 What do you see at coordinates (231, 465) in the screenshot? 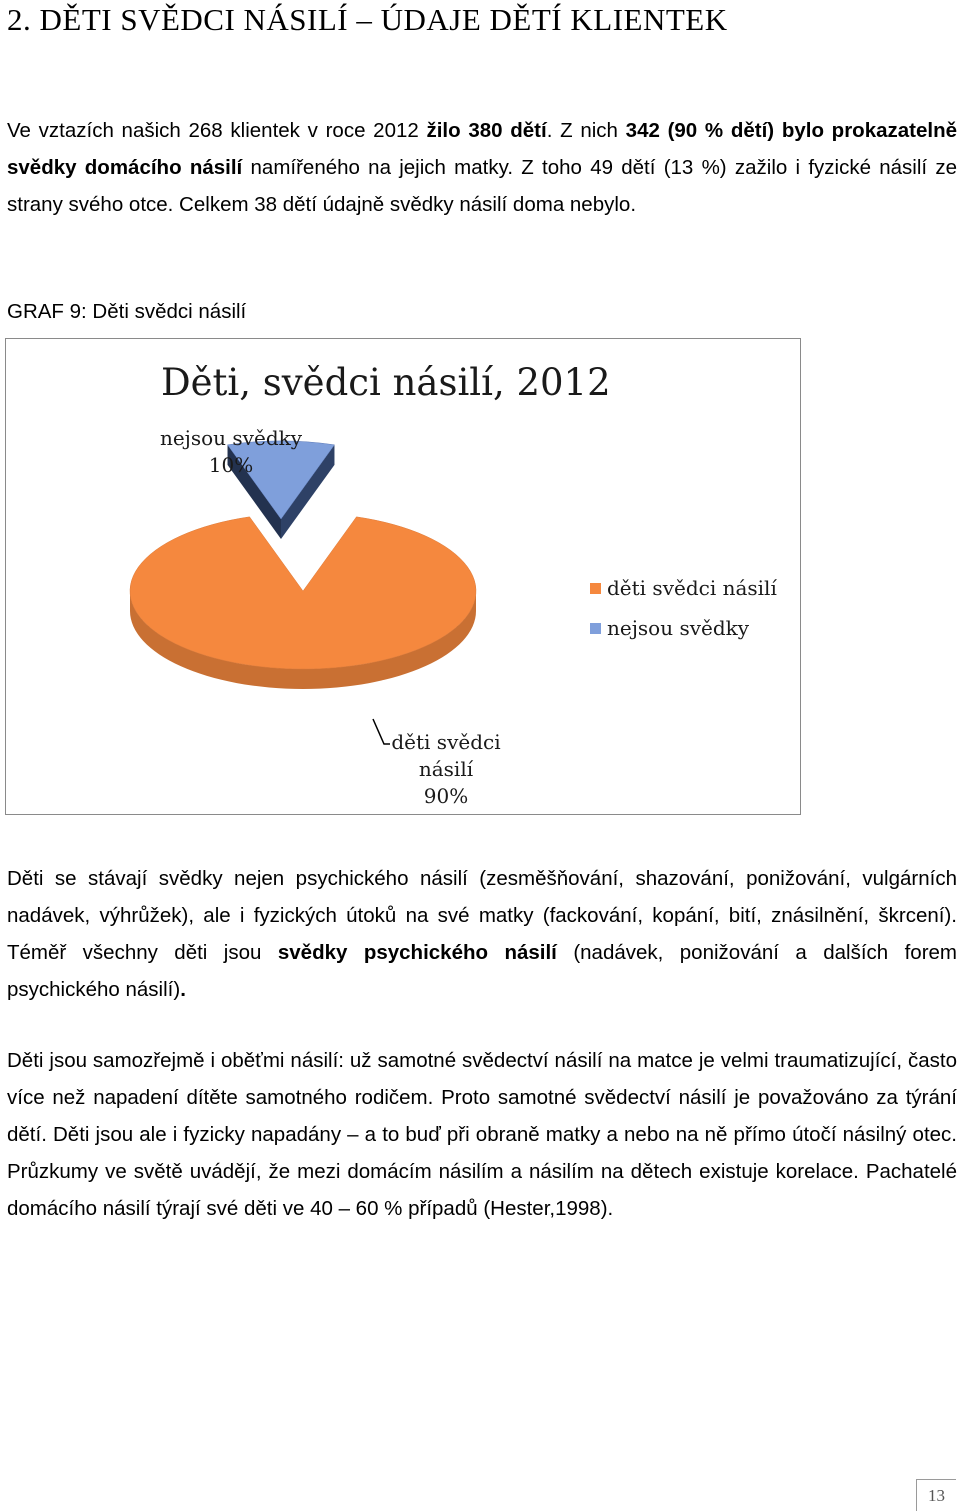
I see `data-label-small-line-1: 10%` at bounding box center [231, 465].